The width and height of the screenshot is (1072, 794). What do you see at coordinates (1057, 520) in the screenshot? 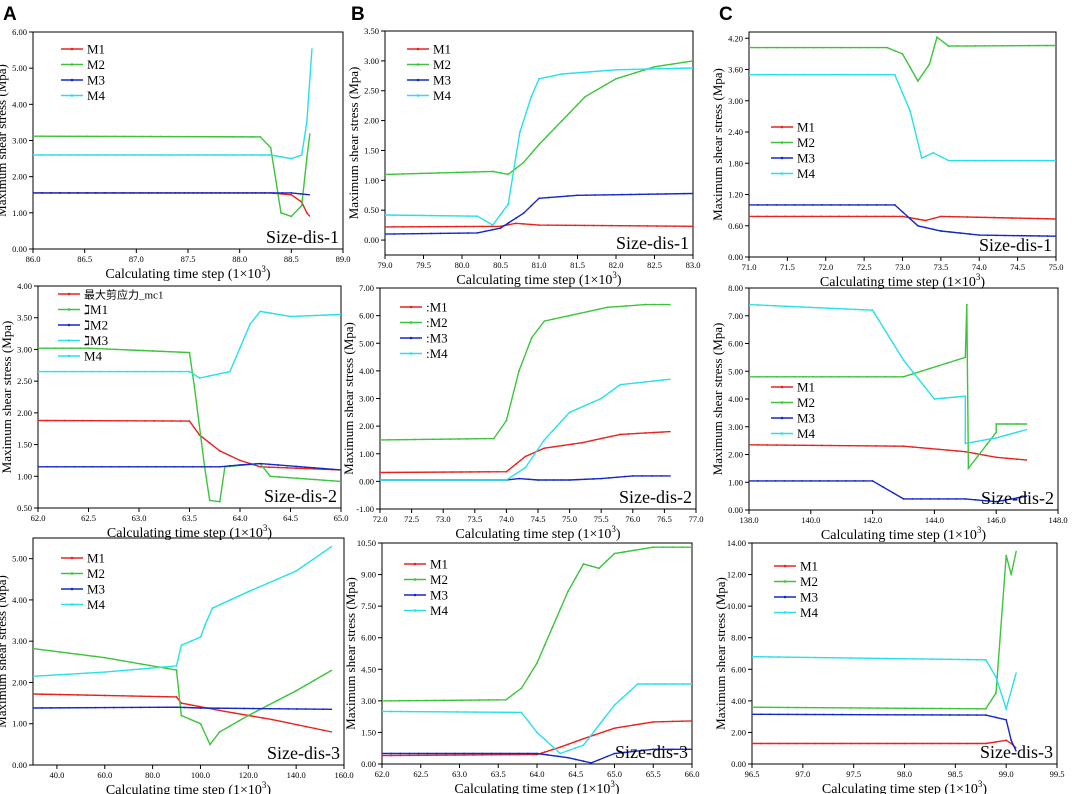
I see `x-tick-label: 148.0` at bounding box center [1057, 520].